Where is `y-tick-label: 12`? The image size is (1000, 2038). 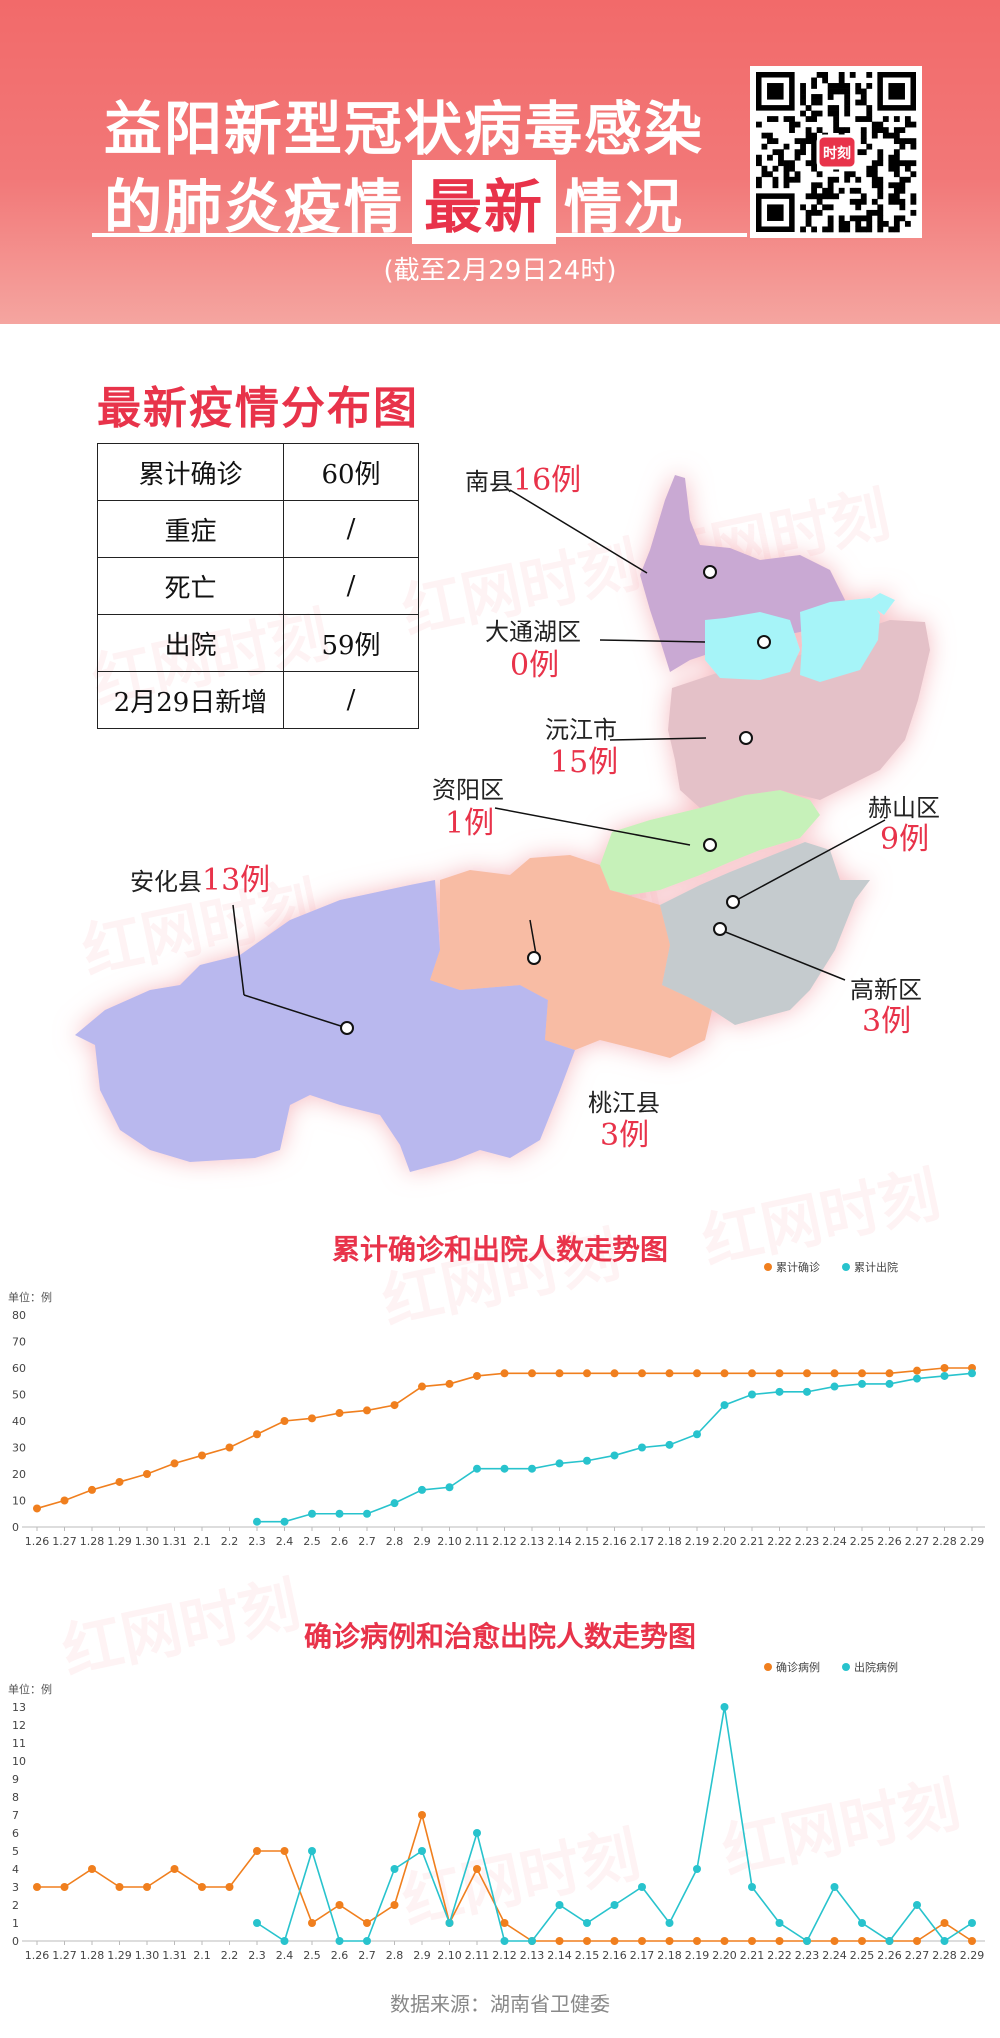
y-tick-label: 12 is located at coordinates (19, 1725).